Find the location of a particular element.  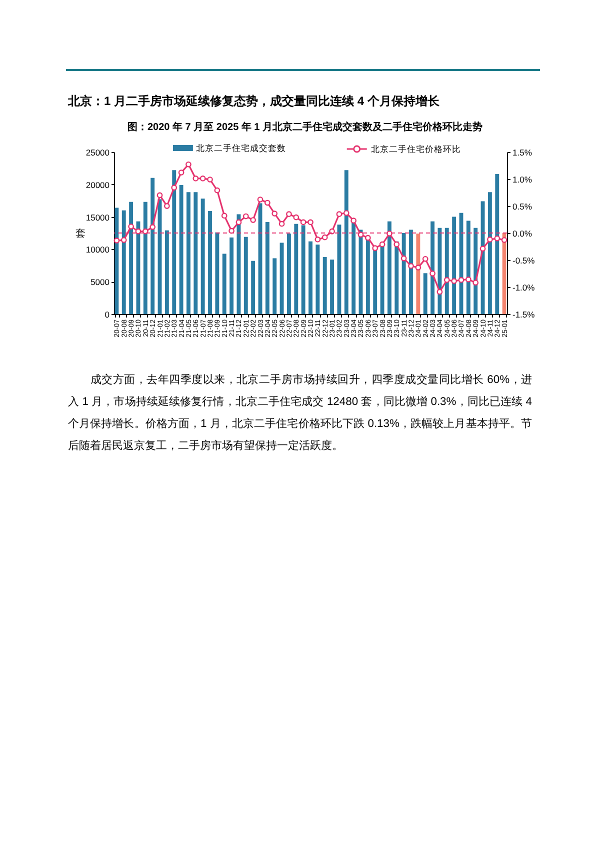

y2-tick-label: -1.5% is located at coordinates (524, 315).